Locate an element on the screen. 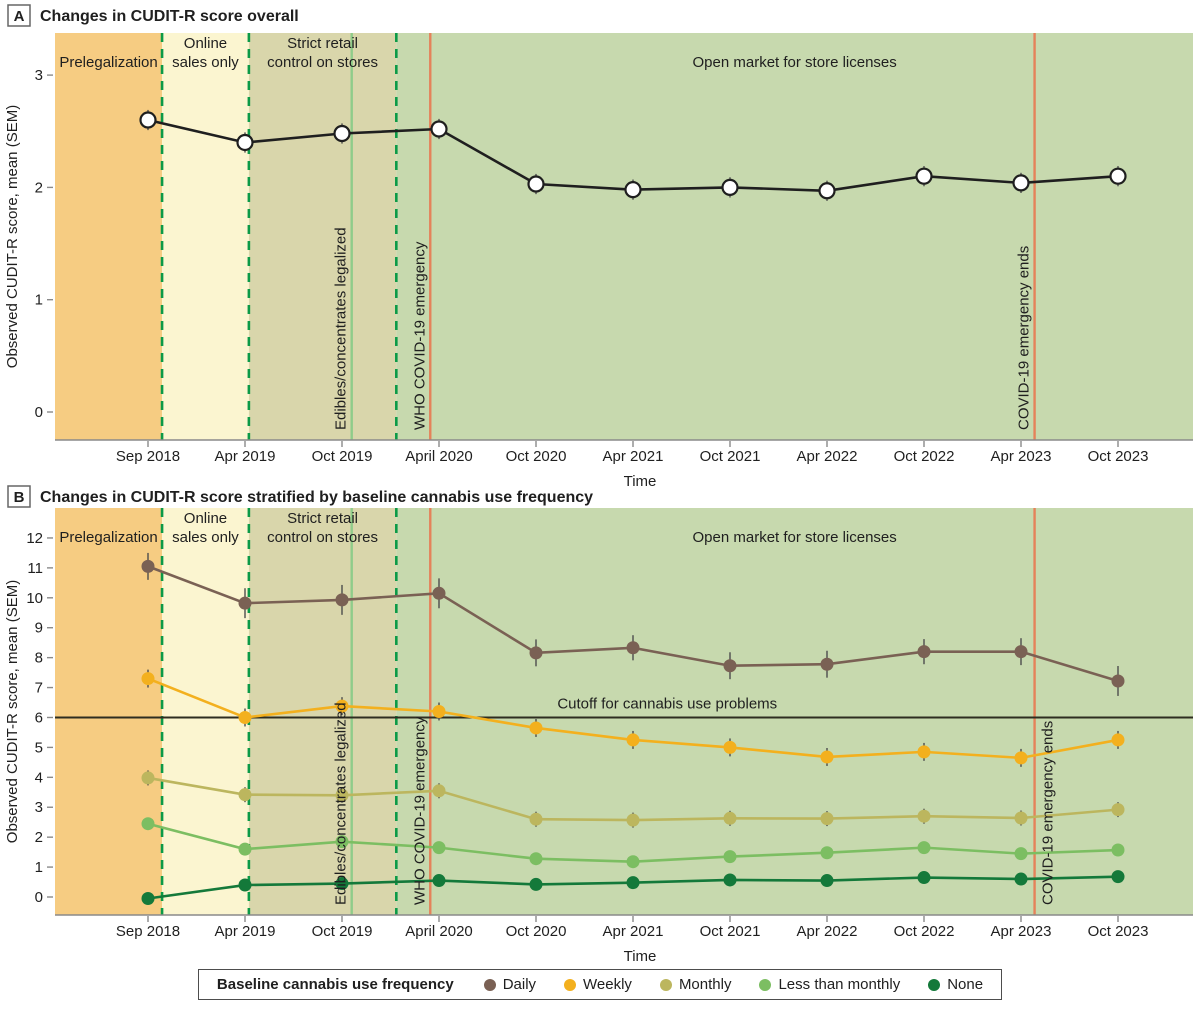 This screenshot has height=1010, width=1200. panel-letter-box is located at coordinates (19, 15).